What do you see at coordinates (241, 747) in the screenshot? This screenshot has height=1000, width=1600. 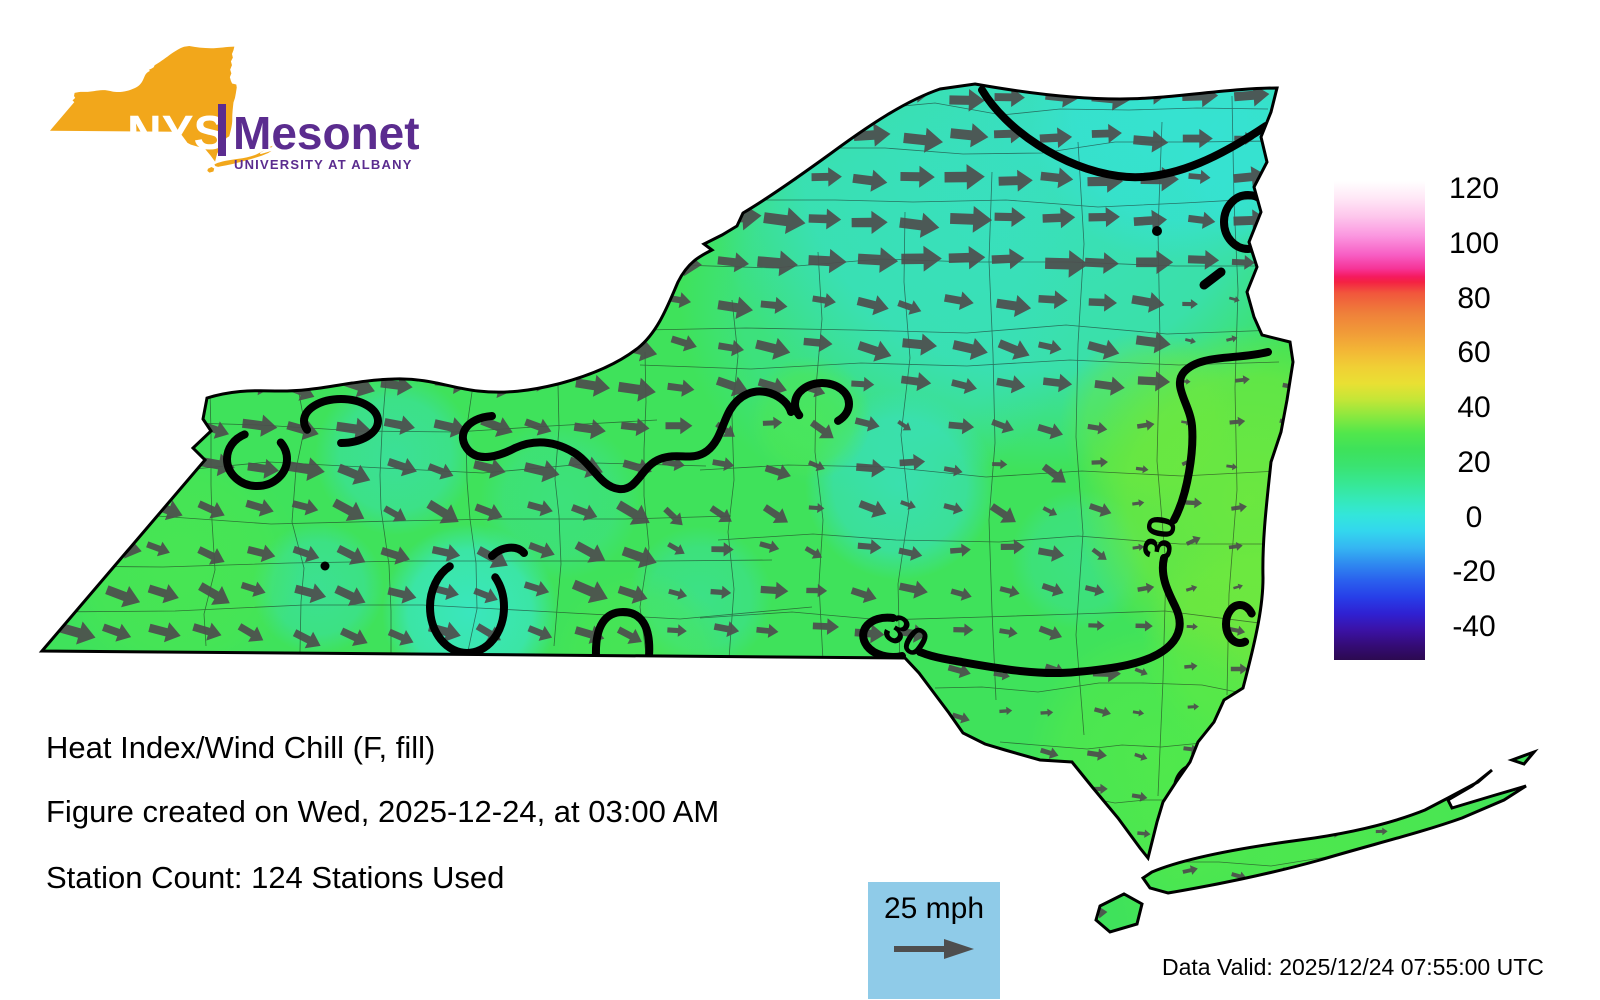 I see `product-title: Heat Index/Wind Chill (F, fill)` at bounding box center [241, 747].